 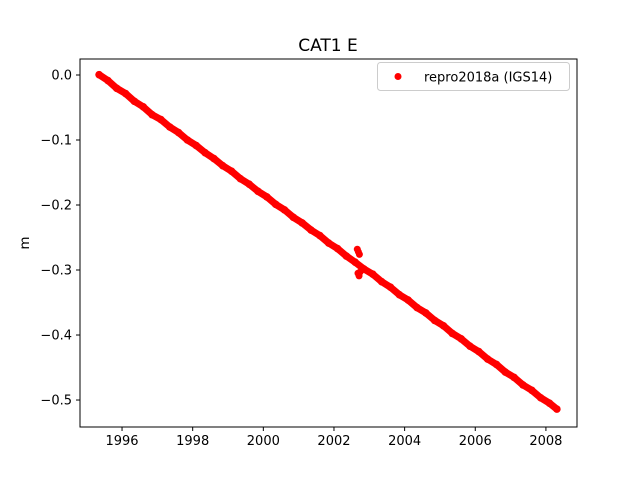 What do you see at coordinates (60, 238) in the screenshot?
I see `y-axis-ticks: 0.0 −0.1 −0.2 −0.3 −0.4 −0.5` at bounding box center [60, 238].